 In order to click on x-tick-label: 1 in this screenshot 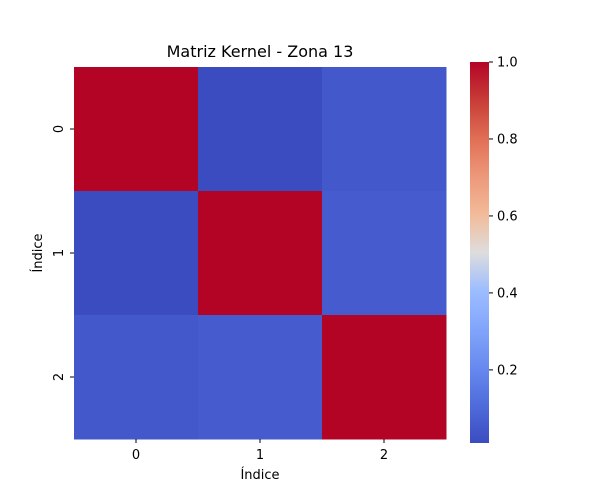, I will do `click(260, 455)`.